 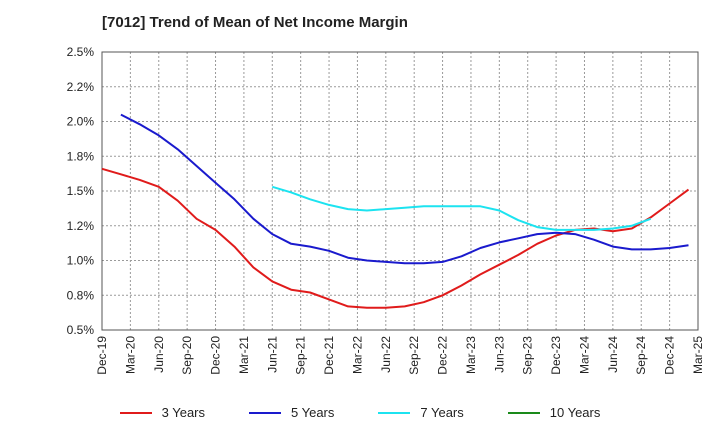 I want to click on x-tick-label: Dec-23, so click(x=556, y=355).